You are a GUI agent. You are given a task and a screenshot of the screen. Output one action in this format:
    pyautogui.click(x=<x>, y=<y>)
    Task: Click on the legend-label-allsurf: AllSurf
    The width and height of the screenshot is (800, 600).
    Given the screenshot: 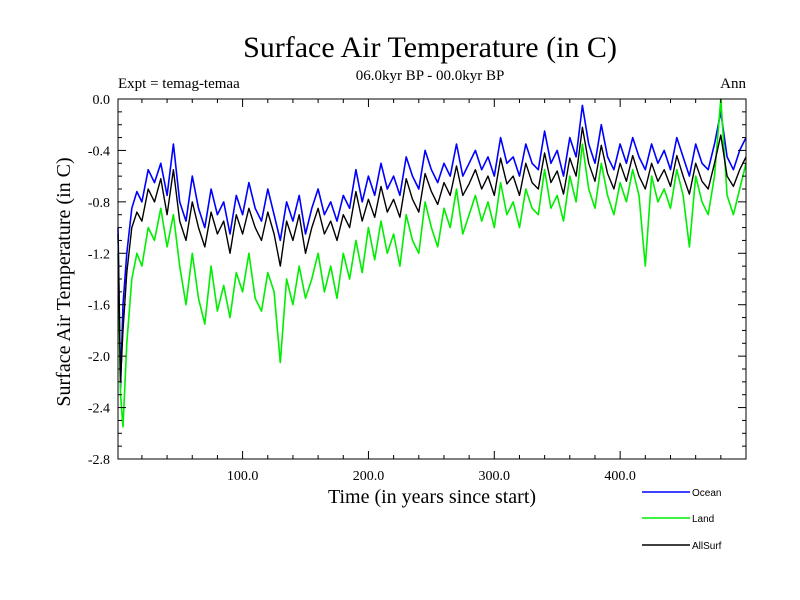 What is the action you would take?
    pyautogui.click(x=707, y=546)
    